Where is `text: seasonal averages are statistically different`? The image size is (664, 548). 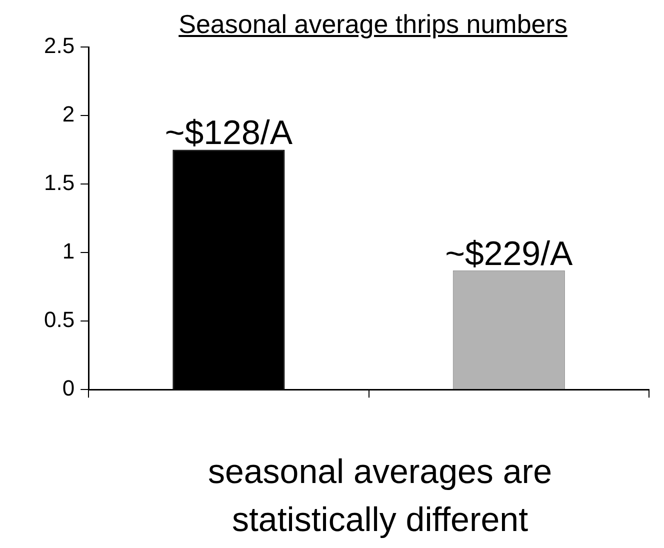
text: seasonal averages are statistically different is located at coordinates (379, 496).